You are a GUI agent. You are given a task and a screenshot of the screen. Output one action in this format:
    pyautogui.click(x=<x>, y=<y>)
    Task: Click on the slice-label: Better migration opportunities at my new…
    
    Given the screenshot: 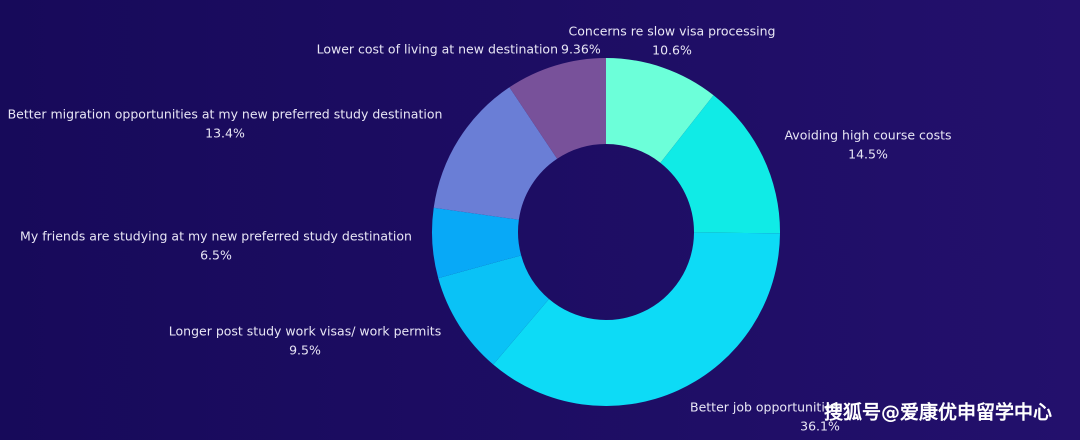 What is the action you would take?
    pyautogui.click(x=225, y=114)
    